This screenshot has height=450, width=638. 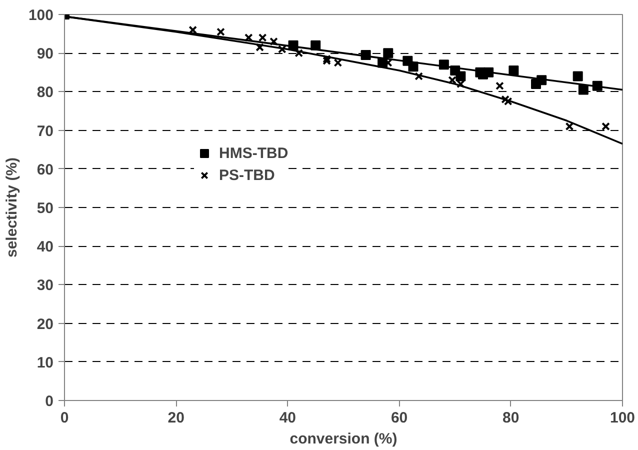 I want to click on y-axis-title: selectivity (%), so click(x=11, y=207).